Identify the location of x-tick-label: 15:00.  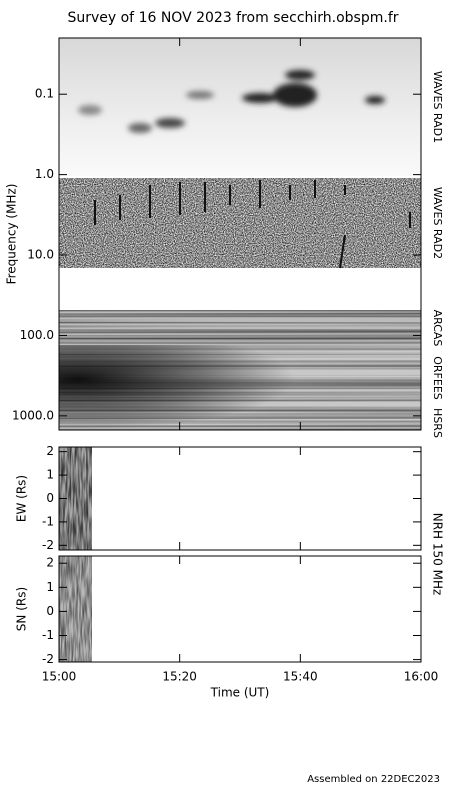
(59, 677).